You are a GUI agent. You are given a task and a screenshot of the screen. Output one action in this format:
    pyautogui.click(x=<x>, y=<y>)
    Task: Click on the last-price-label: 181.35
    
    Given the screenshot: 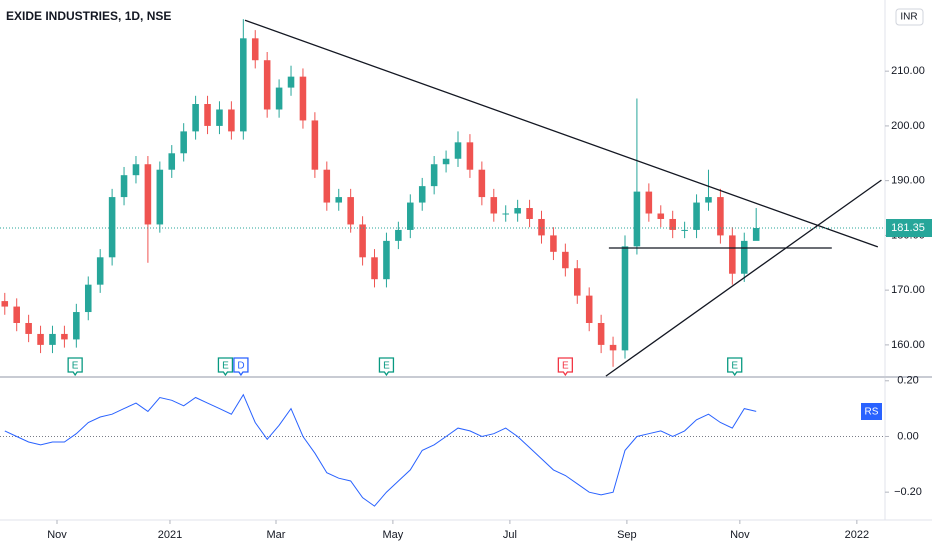 What is the action you would take?
    pyautogui.click(x=908, y=228)
    